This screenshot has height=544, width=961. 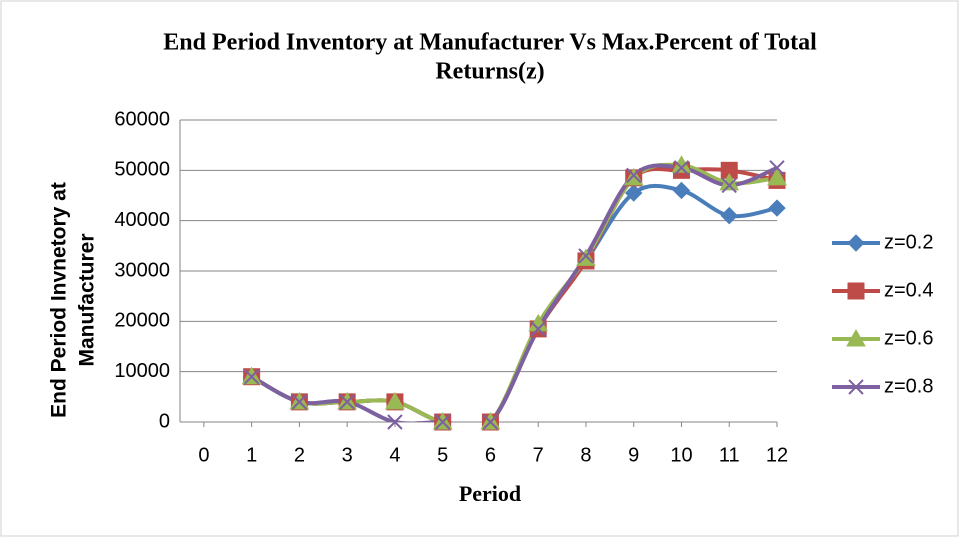 What do you see at coordinates (394, 455) in the screenshot?
I see `x-tick-label: 4` at bounding box center [394, 455].